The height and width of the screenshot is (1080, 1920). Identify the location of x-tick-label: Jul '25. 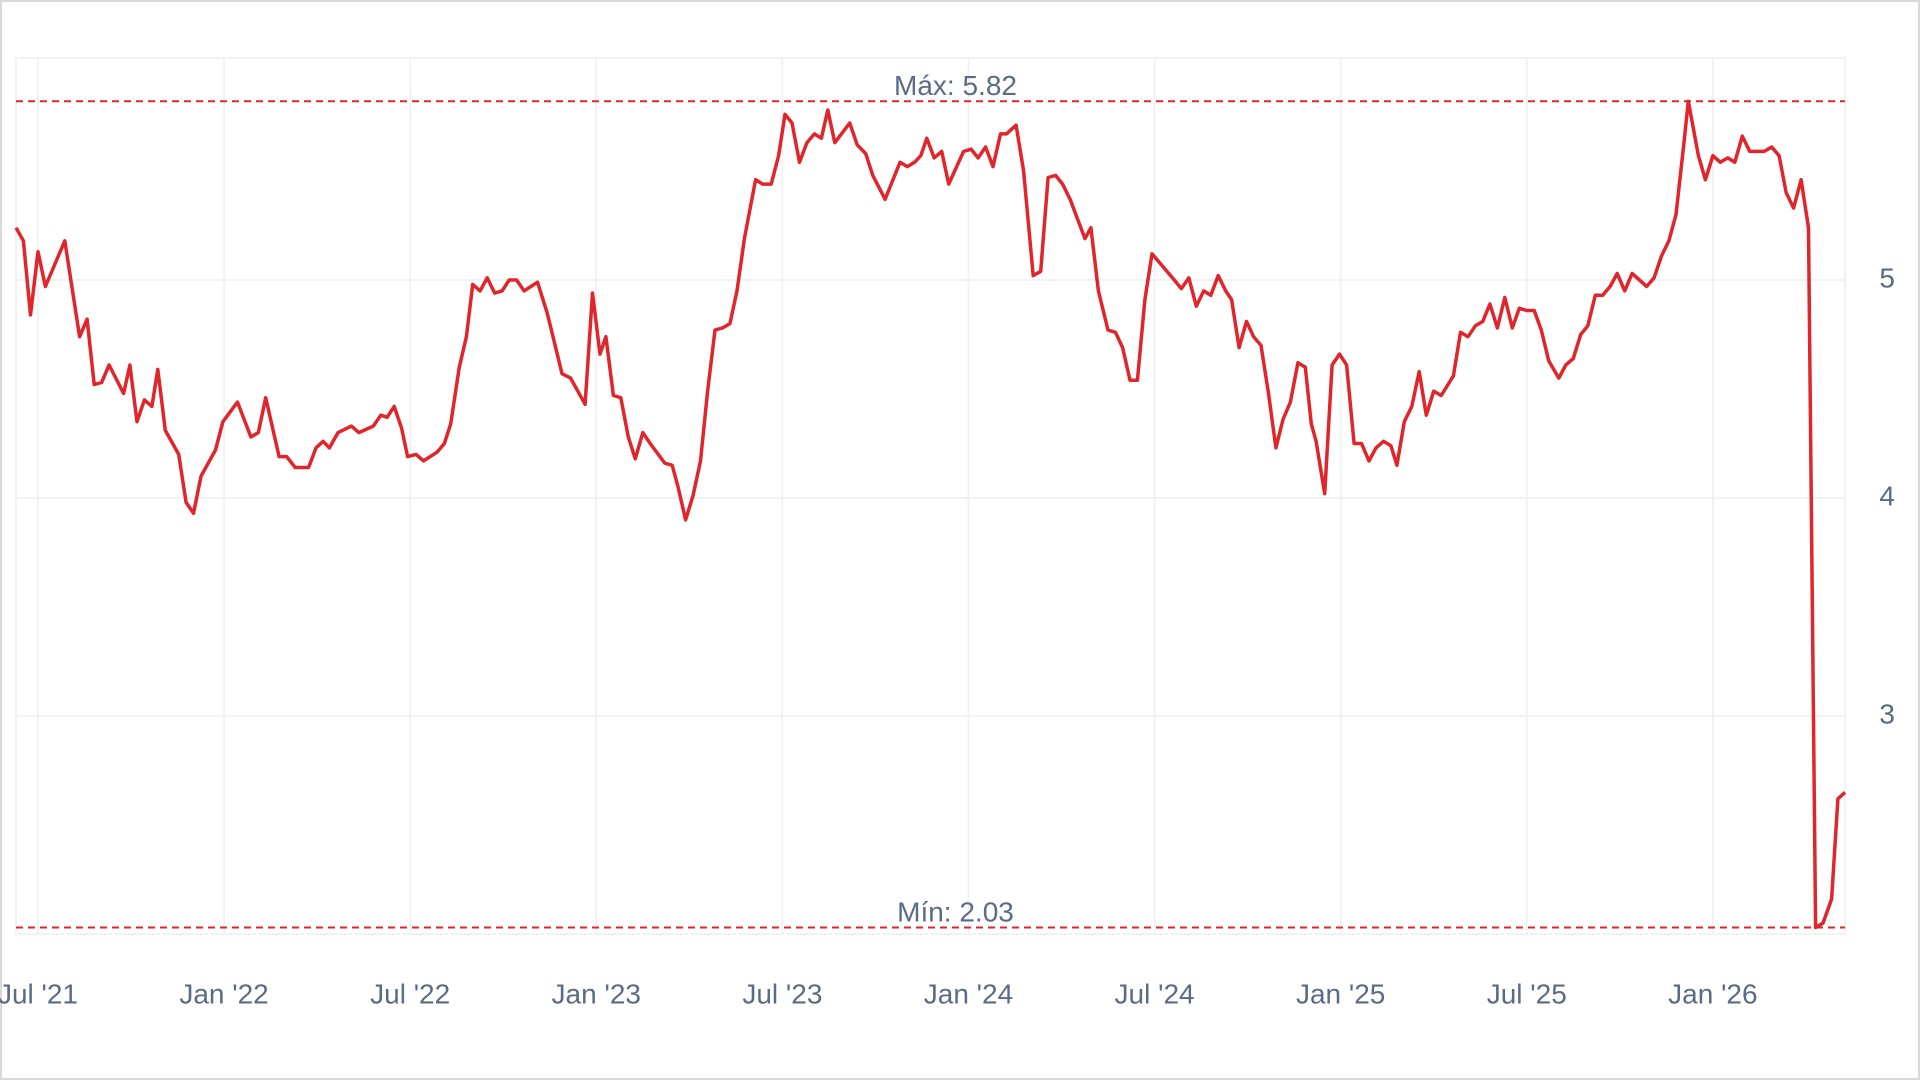
(1527, 993).